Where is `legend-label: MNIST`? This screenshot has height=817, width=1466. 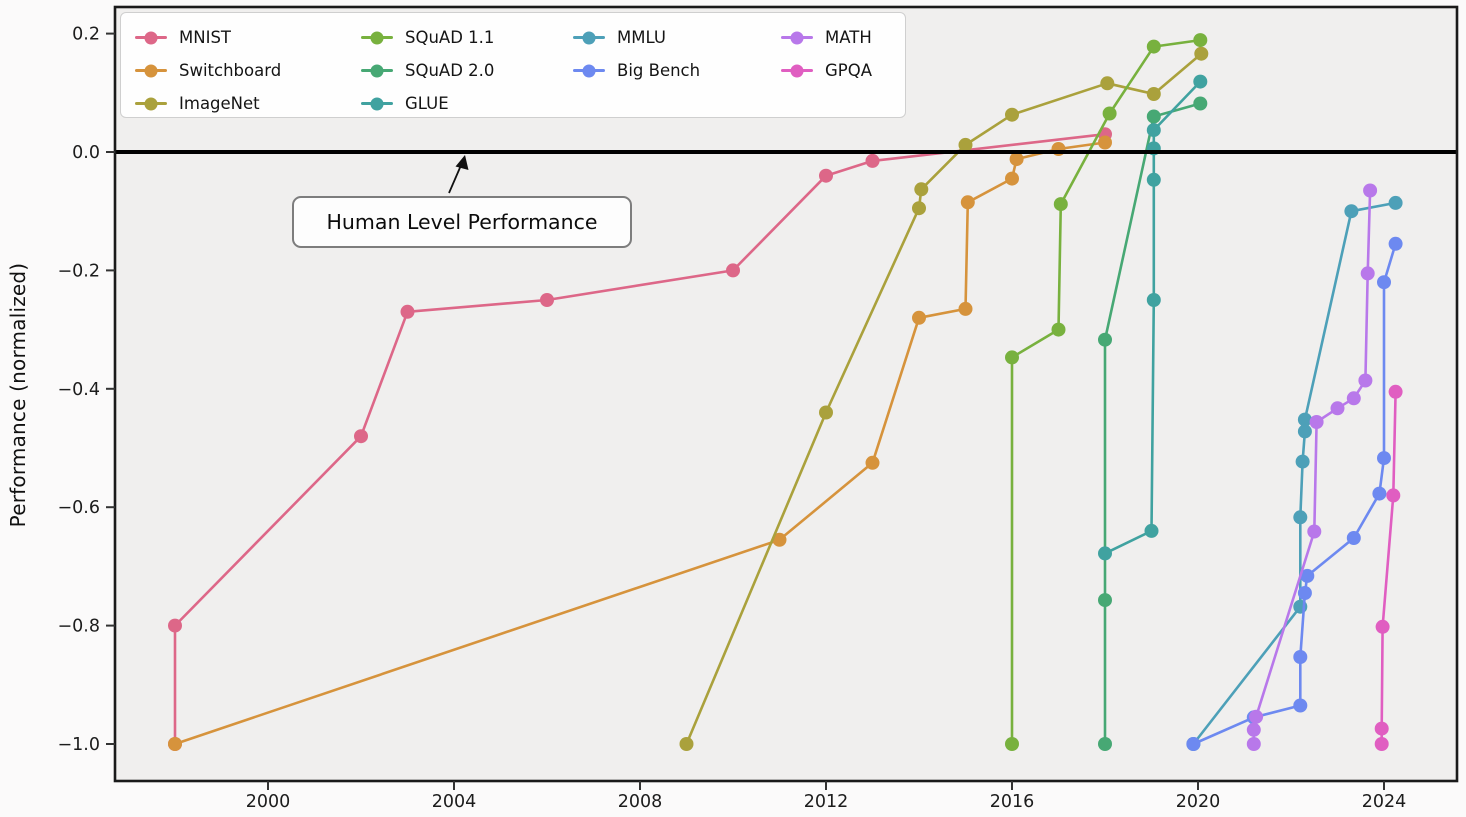
legend-label: MNIST is located at coordinates (205, 37).